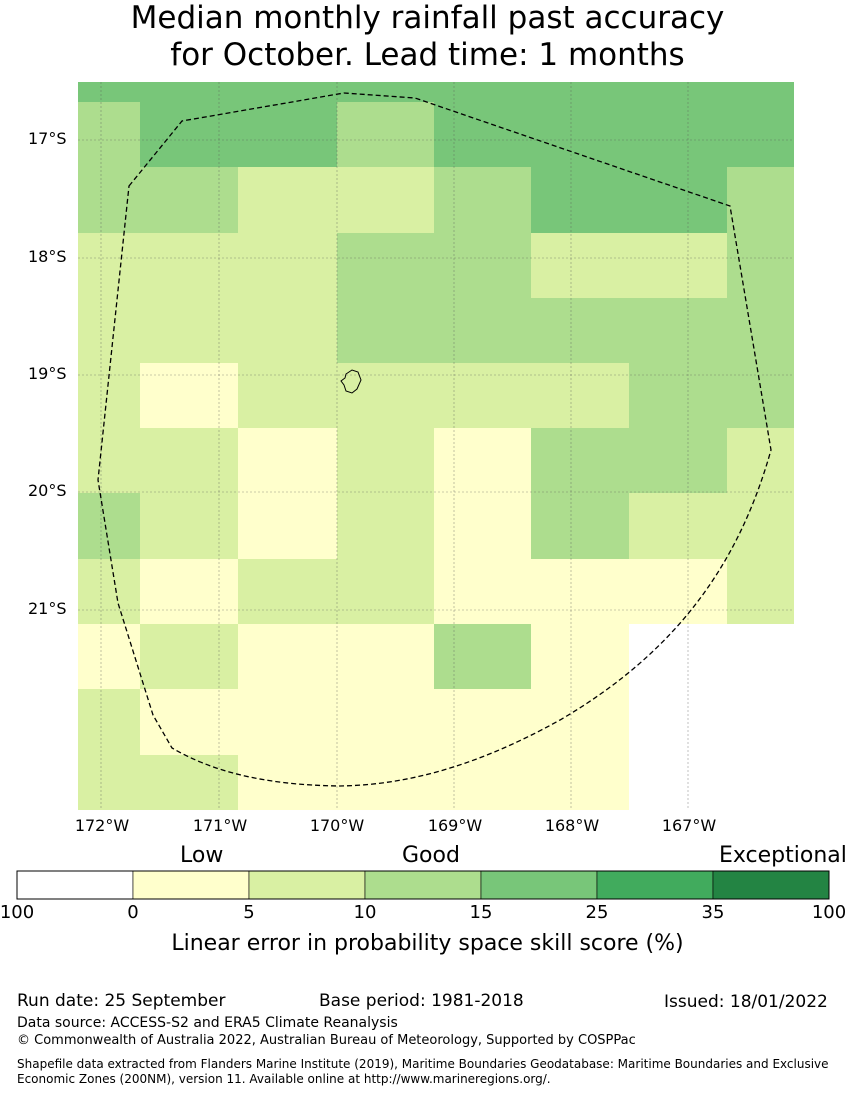 The width and height of the screenshot is (855, 1095). Describe the element at coordinates (121, 1001) in the screenshot. I see `run-date: Run date: 25 September` at that location.